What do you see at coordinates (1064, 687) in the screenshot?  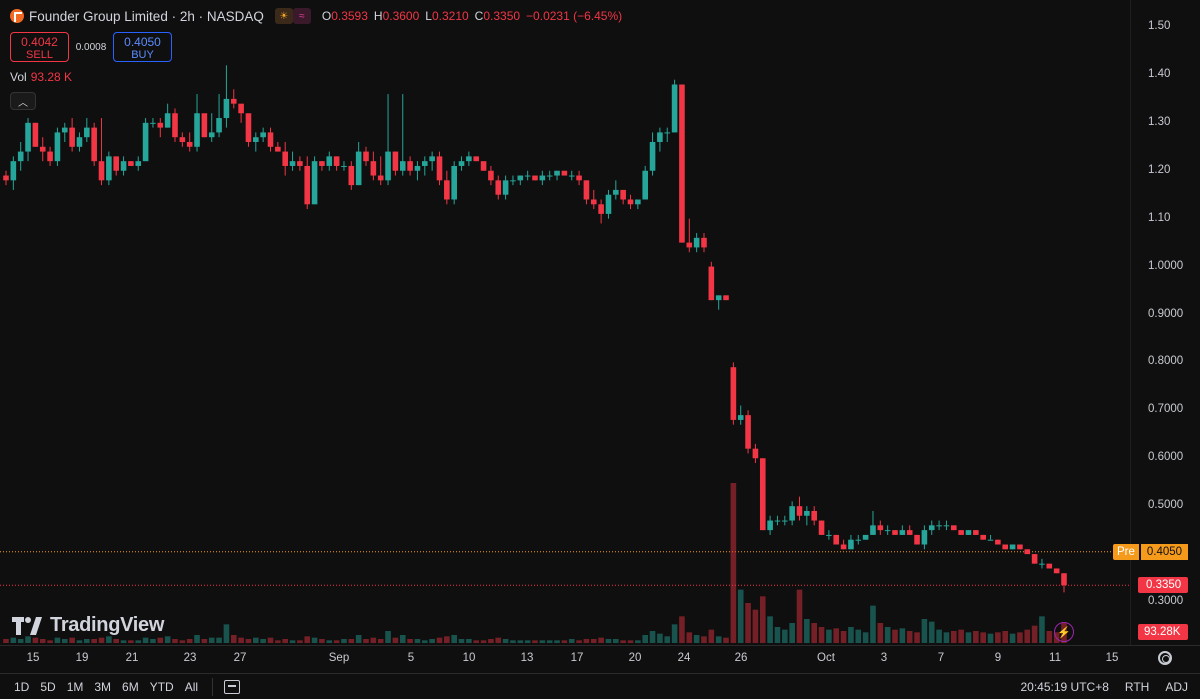 I see `clock-time: 20:45:19 UTC+8` at bounding box center [1064, 687].